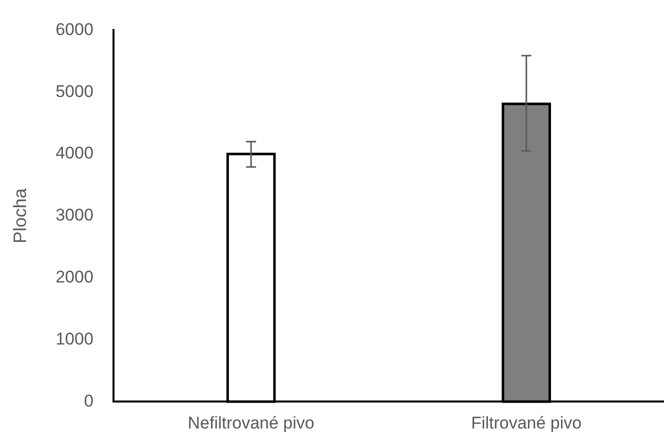  I want to click on y-tick-label: 2000, so click(75, 276).